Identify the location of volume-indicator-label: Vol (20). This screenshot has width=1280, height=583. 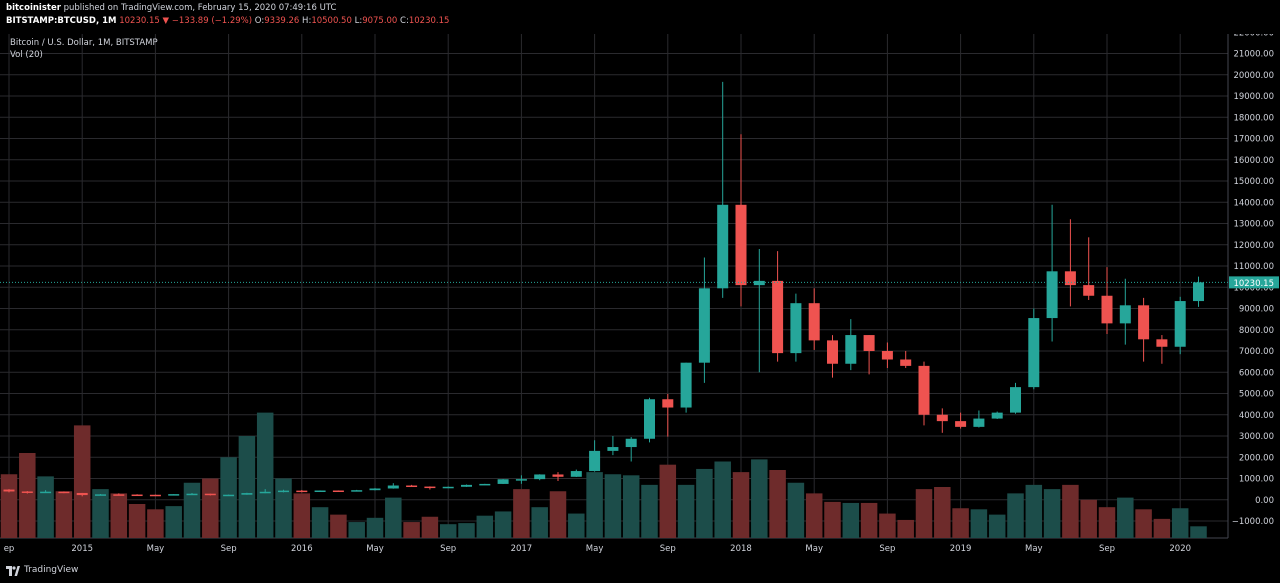
(26, 55).